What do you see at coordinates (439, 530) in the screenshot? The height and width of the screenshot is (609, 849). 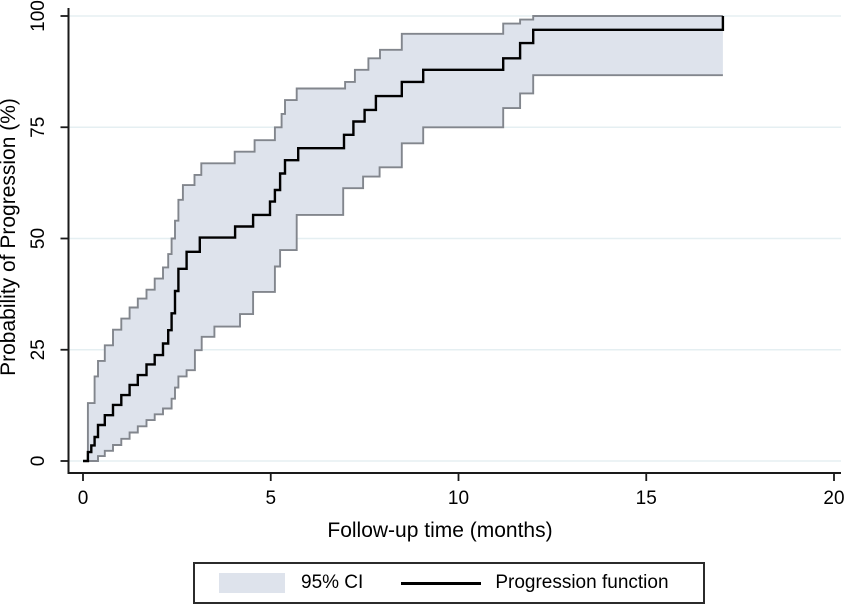 I see `x-axis-title: Follow-up time (months)` at bounding box center [439, 530].